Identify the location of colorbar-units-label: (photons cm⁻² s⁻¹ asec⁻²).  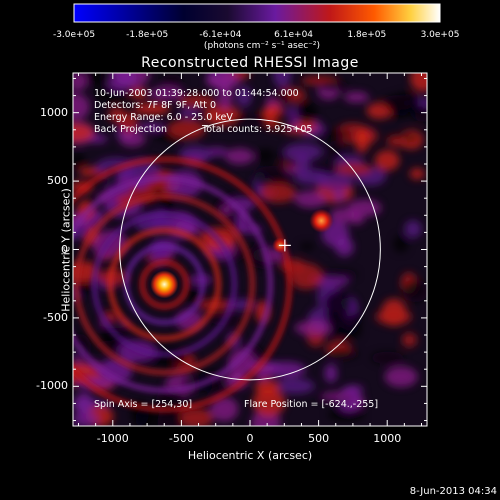
(262, 46).